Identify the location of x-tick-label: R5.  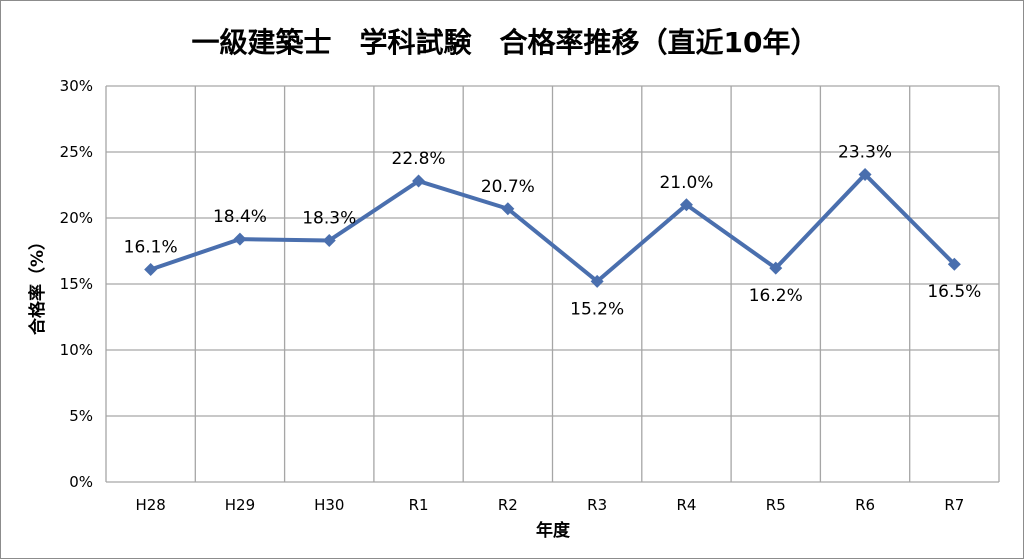
(776, 505).